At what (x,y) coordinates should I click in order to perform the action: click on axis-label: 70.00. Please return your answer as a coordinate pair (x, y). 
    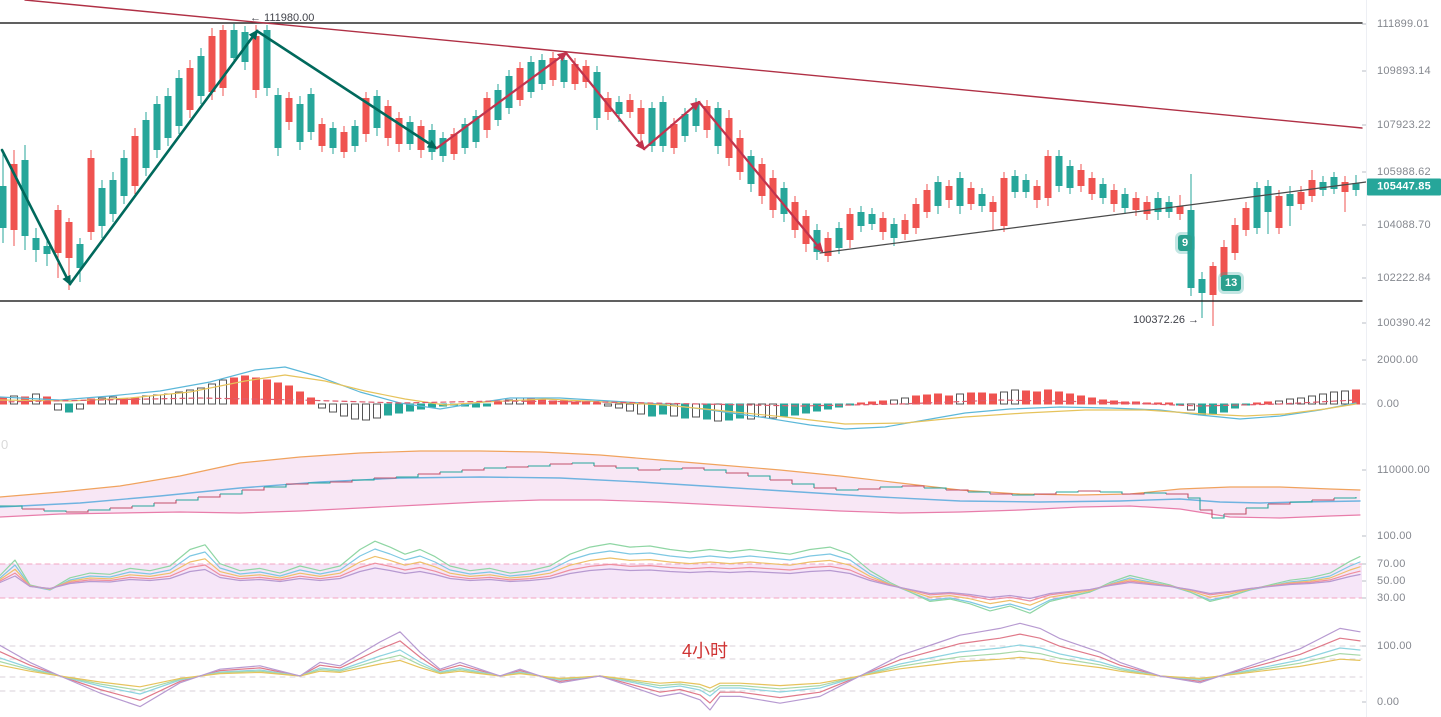
    Looking at the image, I should click on (1391, 564).